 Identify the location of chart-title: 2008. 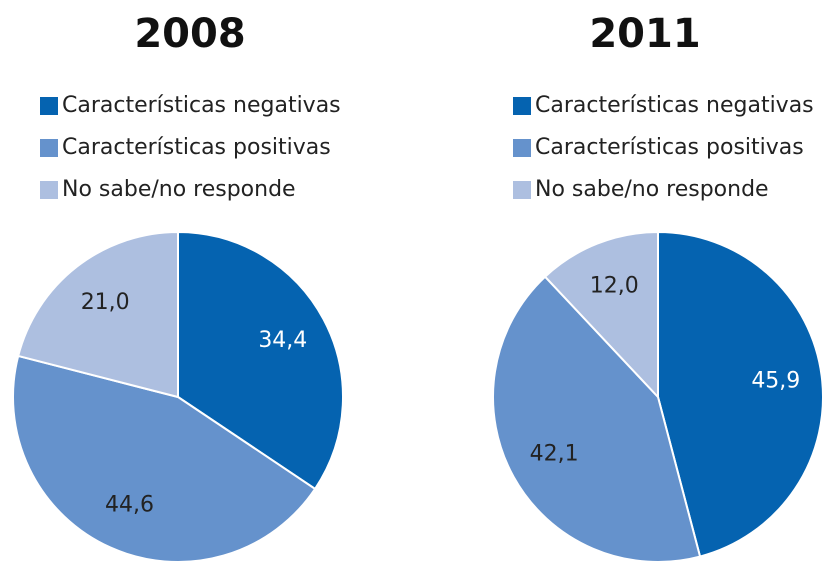
(189, 34).